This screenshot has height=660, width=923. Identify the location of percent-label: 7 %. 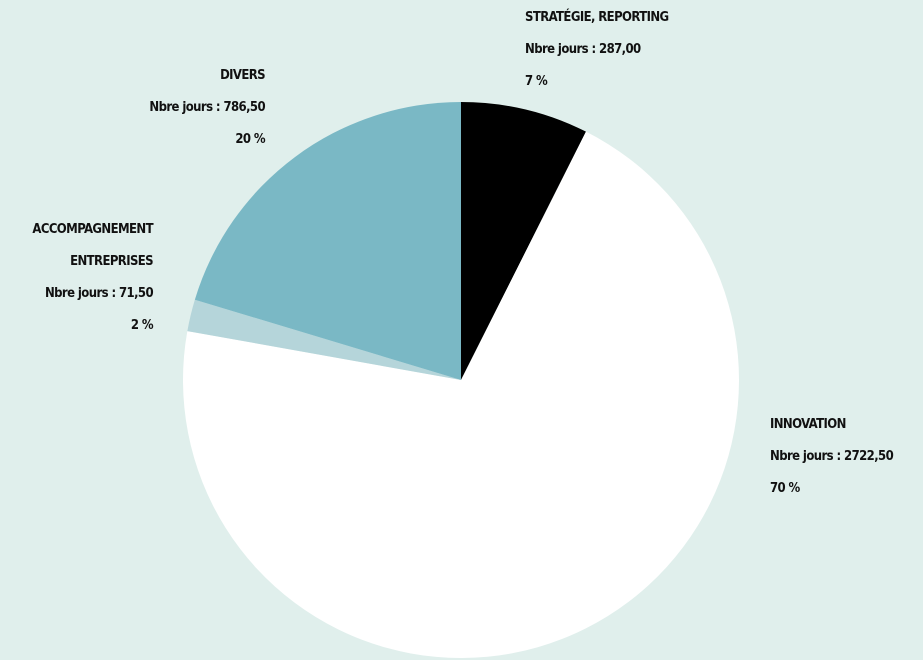
(536, 81).